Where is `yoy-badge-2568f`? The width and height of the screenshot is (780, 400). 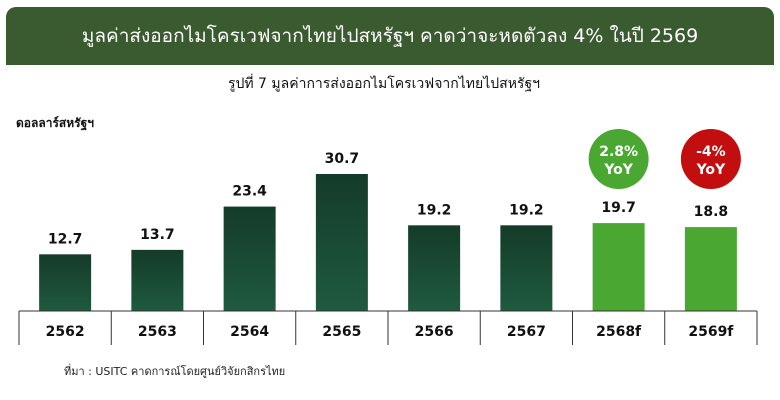 yoy-badge-2568f is located at coordinates (618, 159).